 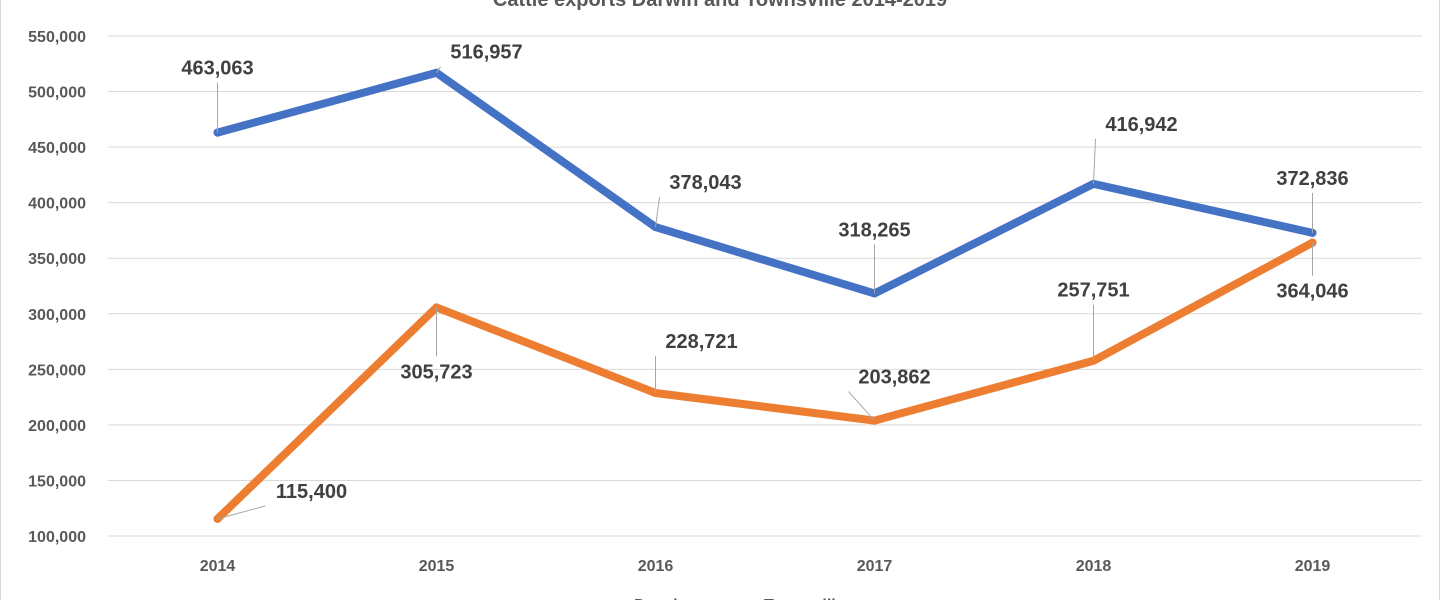 I want to click on y-tick-label: 450,000, so click(x=57, y=148).